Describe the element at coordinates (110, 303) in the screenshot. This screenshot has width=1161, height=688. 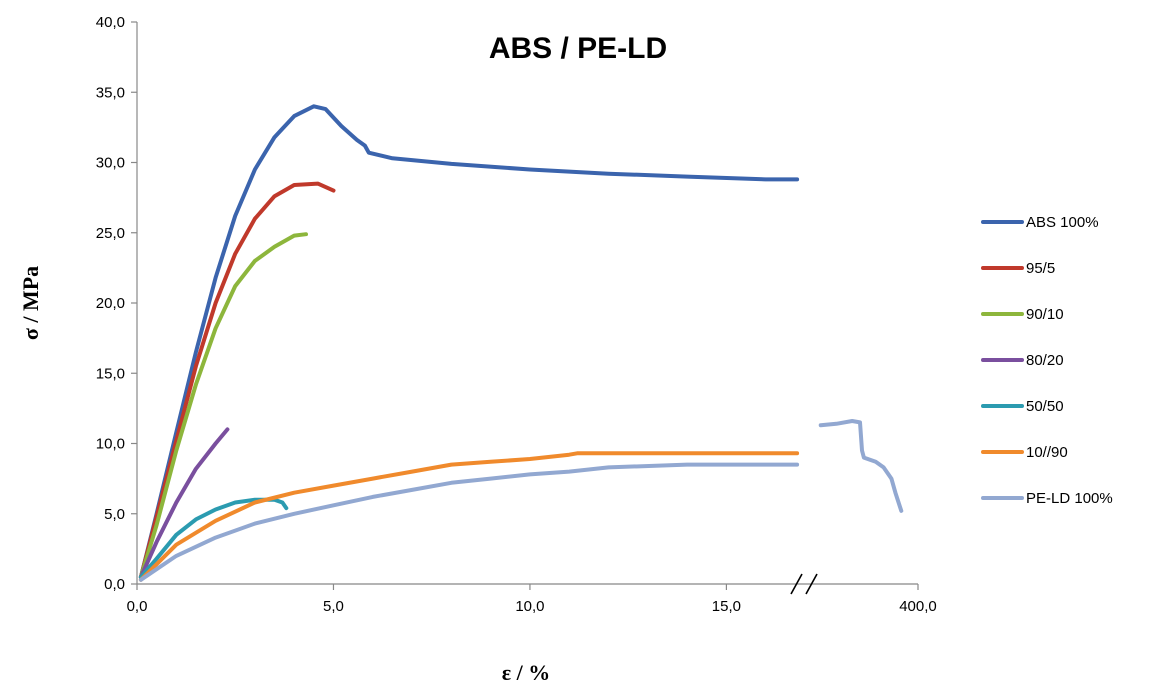
I see `y-tick-label: 20,0` at that location.